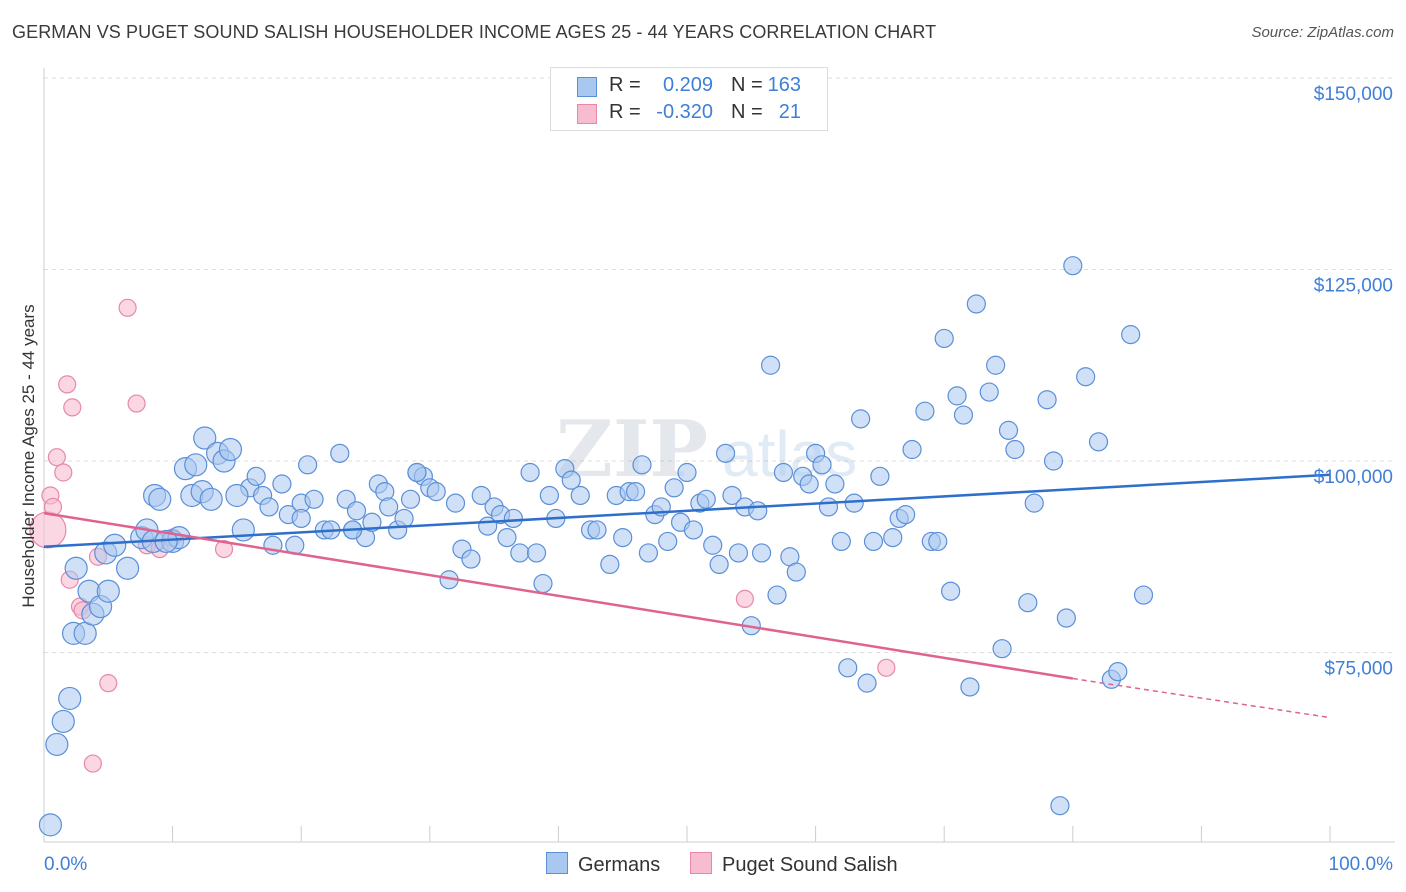  I want to click on stats-legend: R = 0.209 N = 163 R = -0.320 N = 21, so click(689, 99).